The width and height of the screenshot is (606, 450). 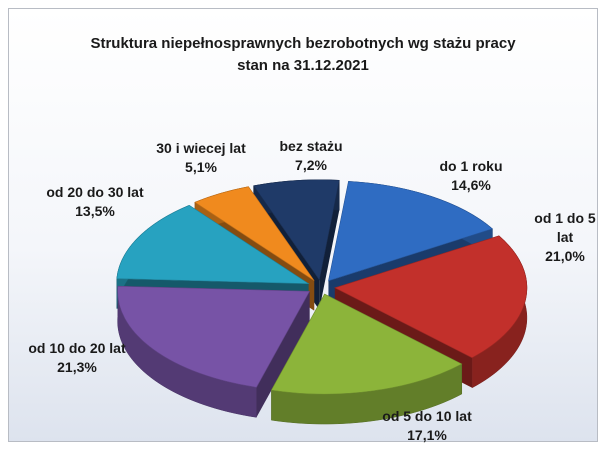 I want to click on label-value: 21,3%, so click(x=77, y=367).